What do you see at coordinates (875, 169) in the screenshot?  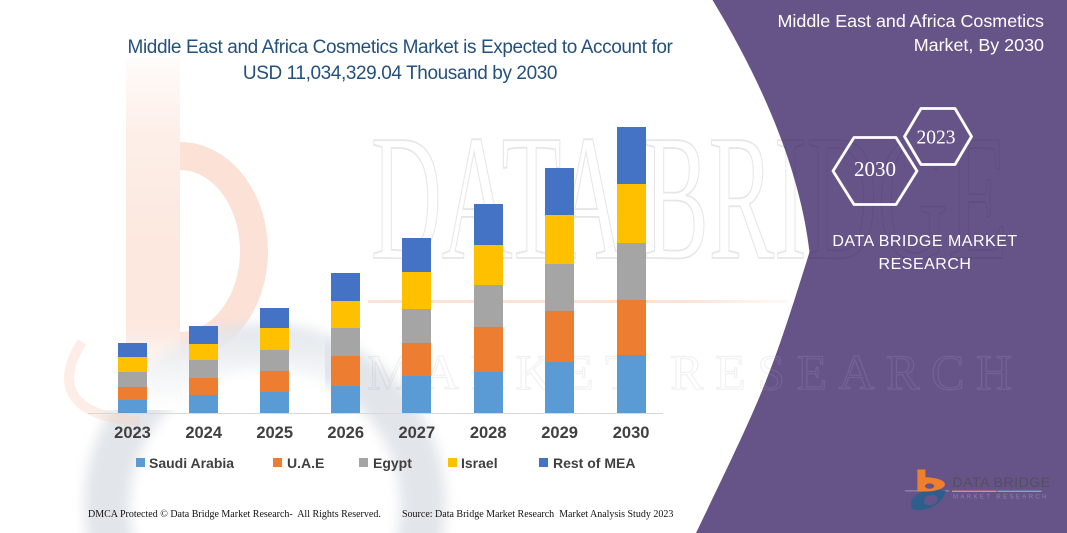 I see `svg-text: 2030` at bounding box center [875, 169].